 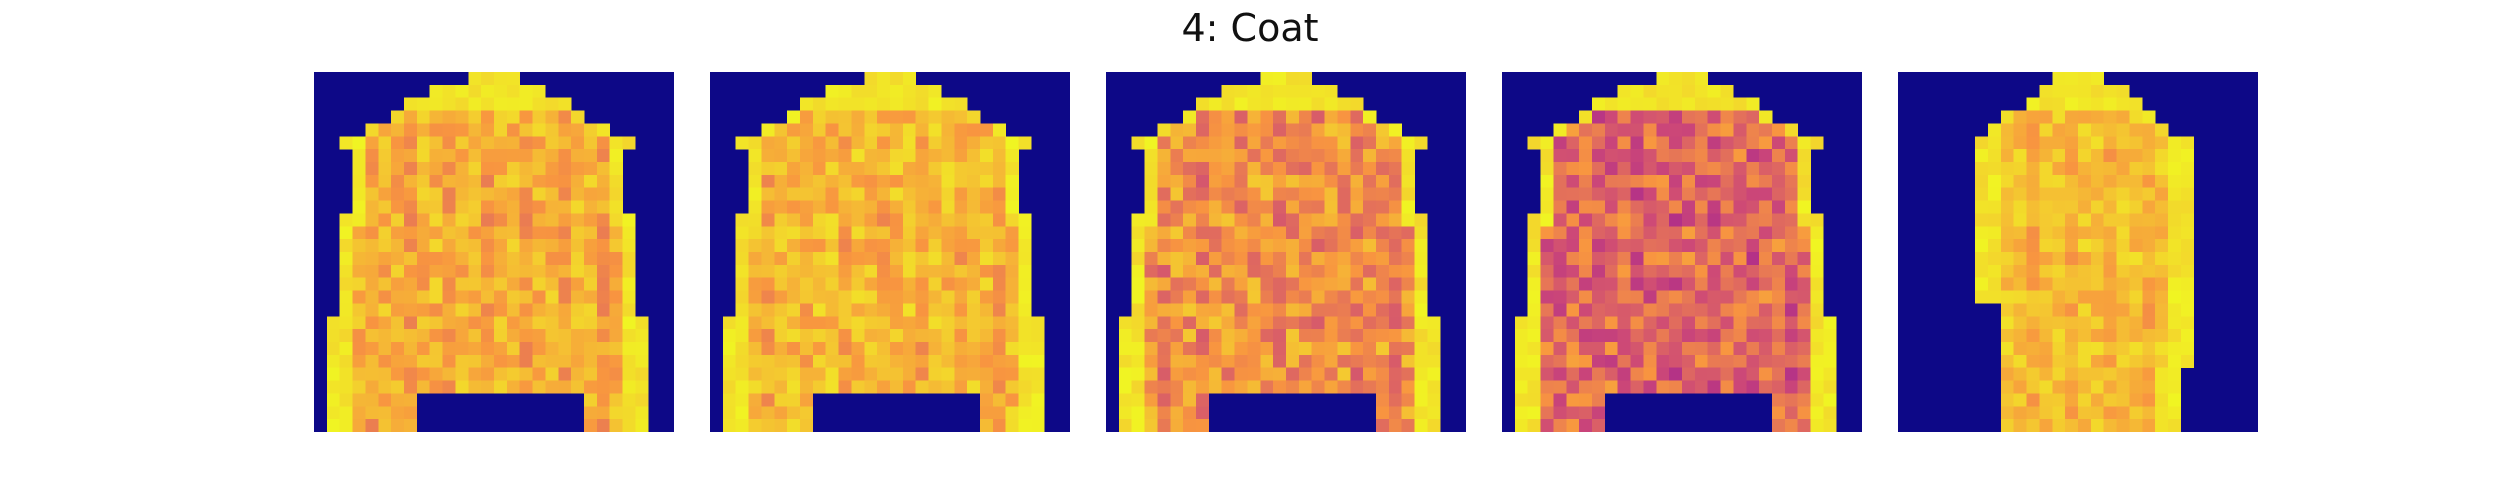 What do you see at coordinates (1250, 28) in the screenshot?
I see `figure-title: 4: Coat` at bounding box center [1250, 28].